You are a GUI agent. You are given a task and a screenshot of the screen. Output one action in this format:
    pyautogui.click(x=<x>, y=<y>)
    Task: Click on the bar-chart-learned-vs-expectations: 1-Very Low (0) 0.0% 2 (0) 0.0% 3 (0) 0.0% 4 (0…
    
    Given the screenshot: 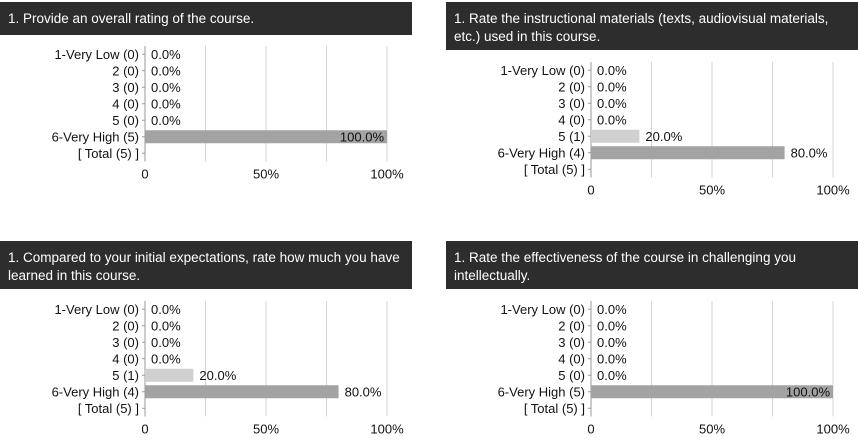 What is the action you would take?
    pyautogui.click(x=228, y=369)
    